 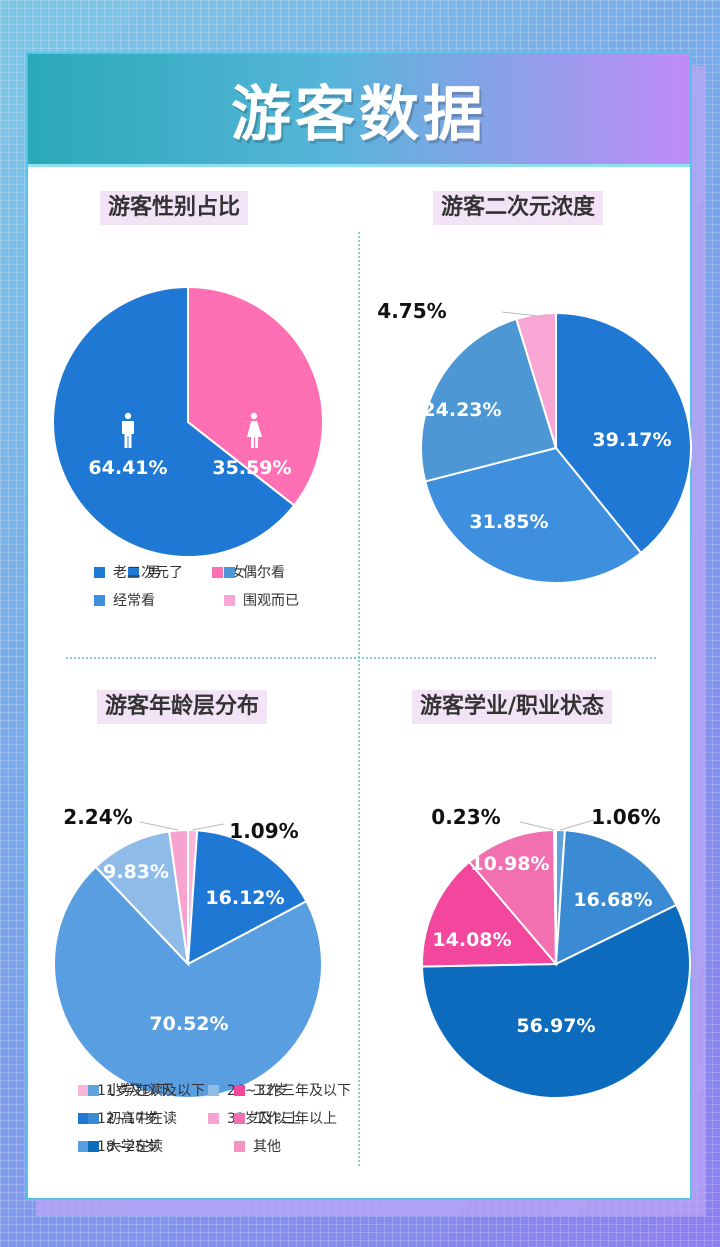 I want to click on legend-label: 初高中在读, so click(x=142, y=1119).